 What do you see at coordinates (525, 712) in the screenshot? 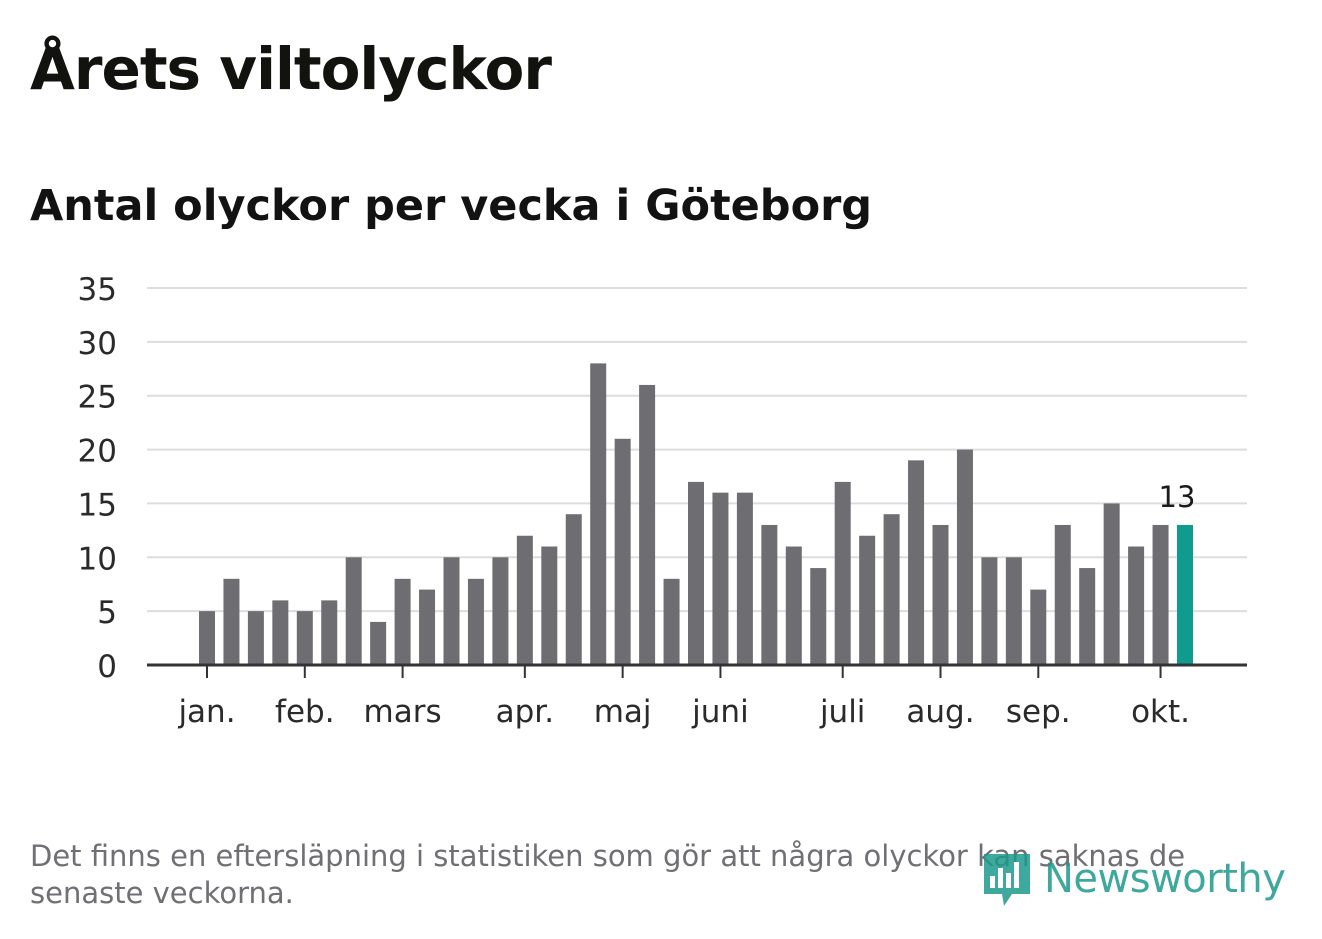
I see `x-tick-label: apr.` at bounding box center [525, 712].